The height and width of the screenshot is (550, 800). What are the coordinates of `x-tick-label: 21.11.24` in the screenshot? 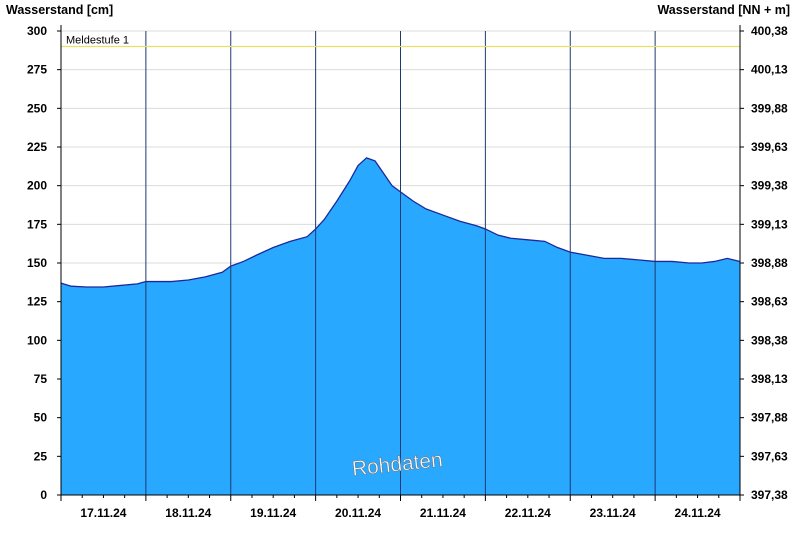 It's located at (443, 513).